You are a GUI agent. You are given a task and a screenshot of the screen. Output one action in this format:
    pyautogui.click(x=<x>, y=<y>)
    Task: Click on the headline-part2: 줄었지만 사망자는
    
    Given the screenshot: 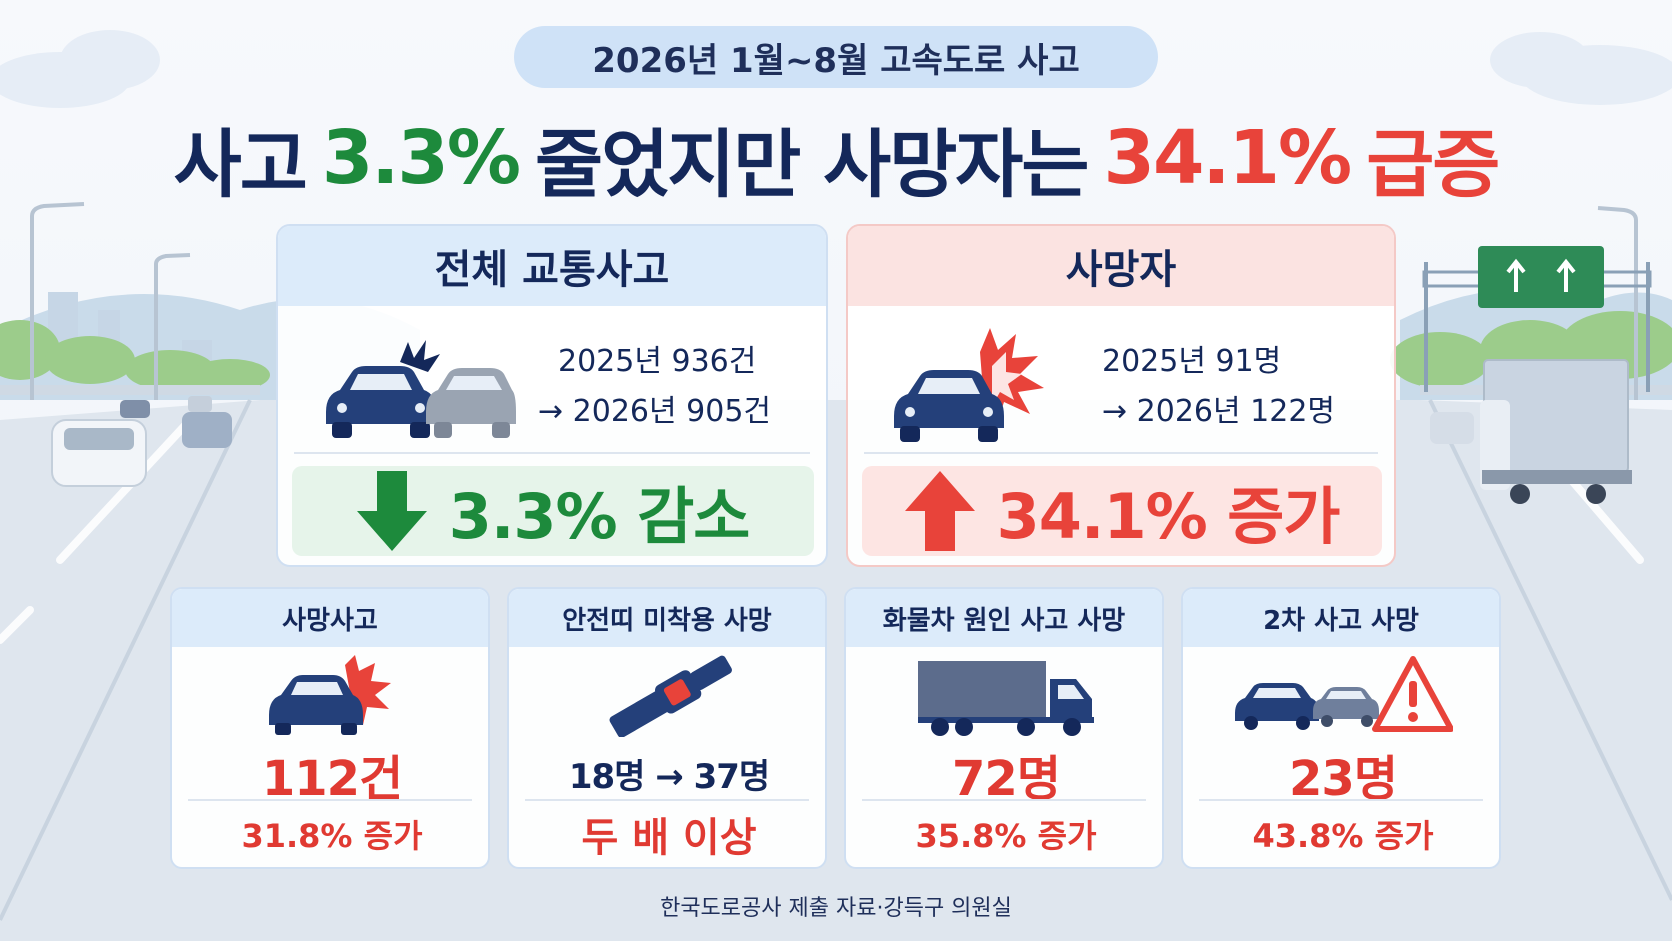 What is the action you would take?
    pyautogui.click(x=812, y=164)
    